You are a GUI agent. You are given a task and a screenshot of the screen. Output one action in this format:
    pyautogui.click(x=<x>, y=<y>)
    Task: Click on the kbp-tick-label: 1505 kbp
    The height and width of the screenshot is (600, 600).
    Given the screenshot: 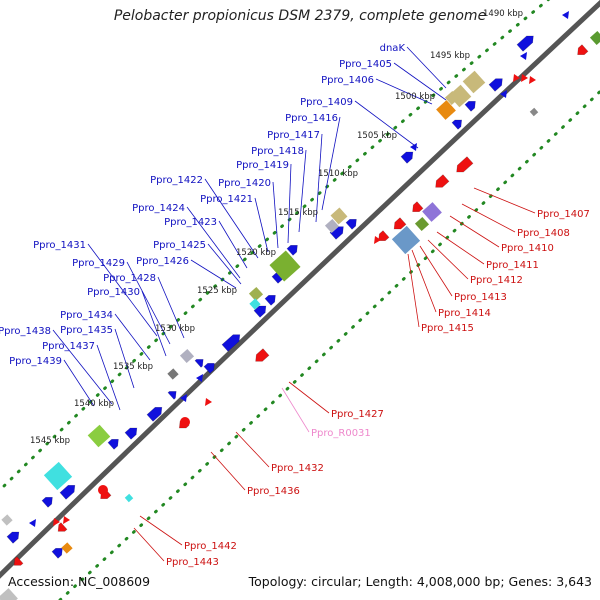 What is the action you would take?
    pyautogui.click(x=377, y=136)
    